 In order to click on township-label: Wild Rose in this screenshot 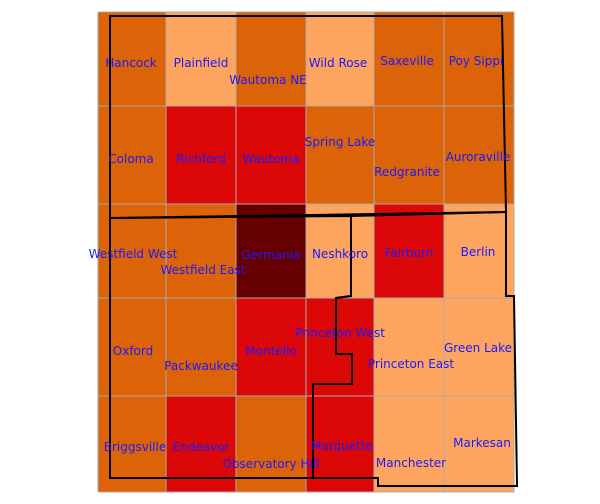, I will do `click(338, 63)`.